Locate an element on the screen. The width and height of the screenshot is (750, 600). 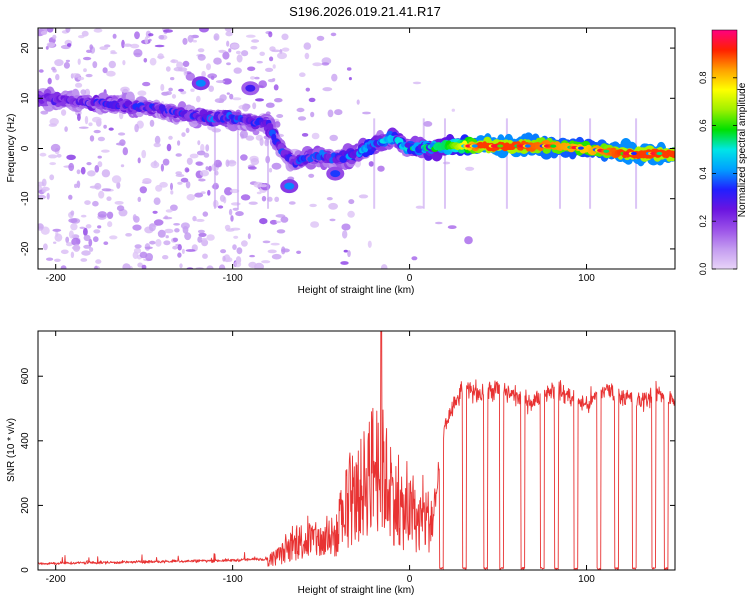
colorbar-tick-label: 0.8 is located at coordinates (703, 78).